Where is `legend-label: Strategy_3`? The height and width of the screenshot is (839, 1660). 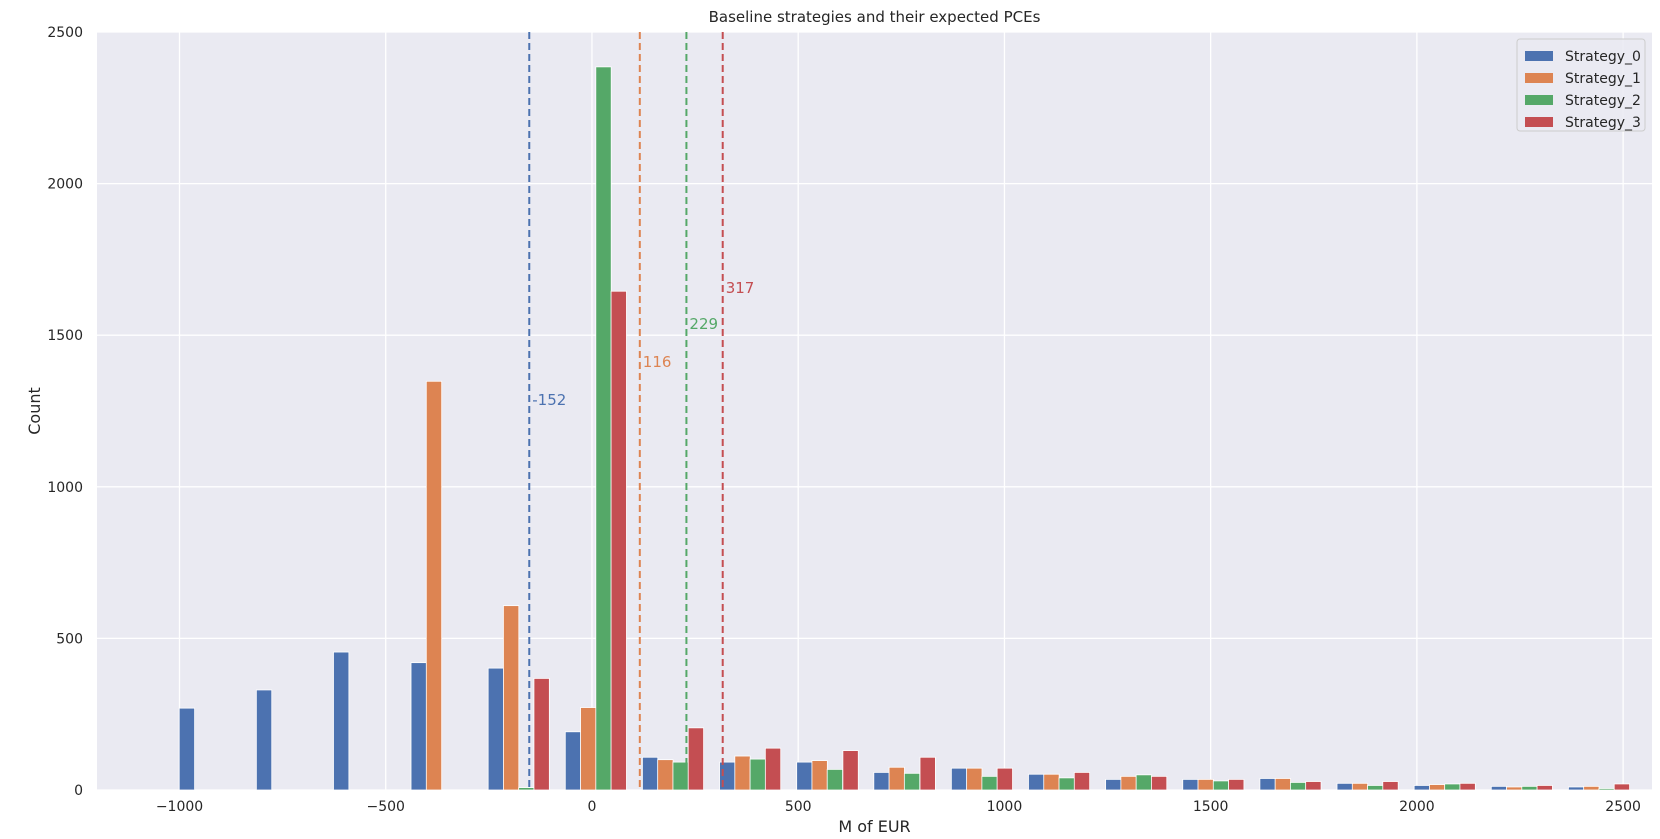
legend-label: Strategy_3 is located at coordinates (1603, 123).